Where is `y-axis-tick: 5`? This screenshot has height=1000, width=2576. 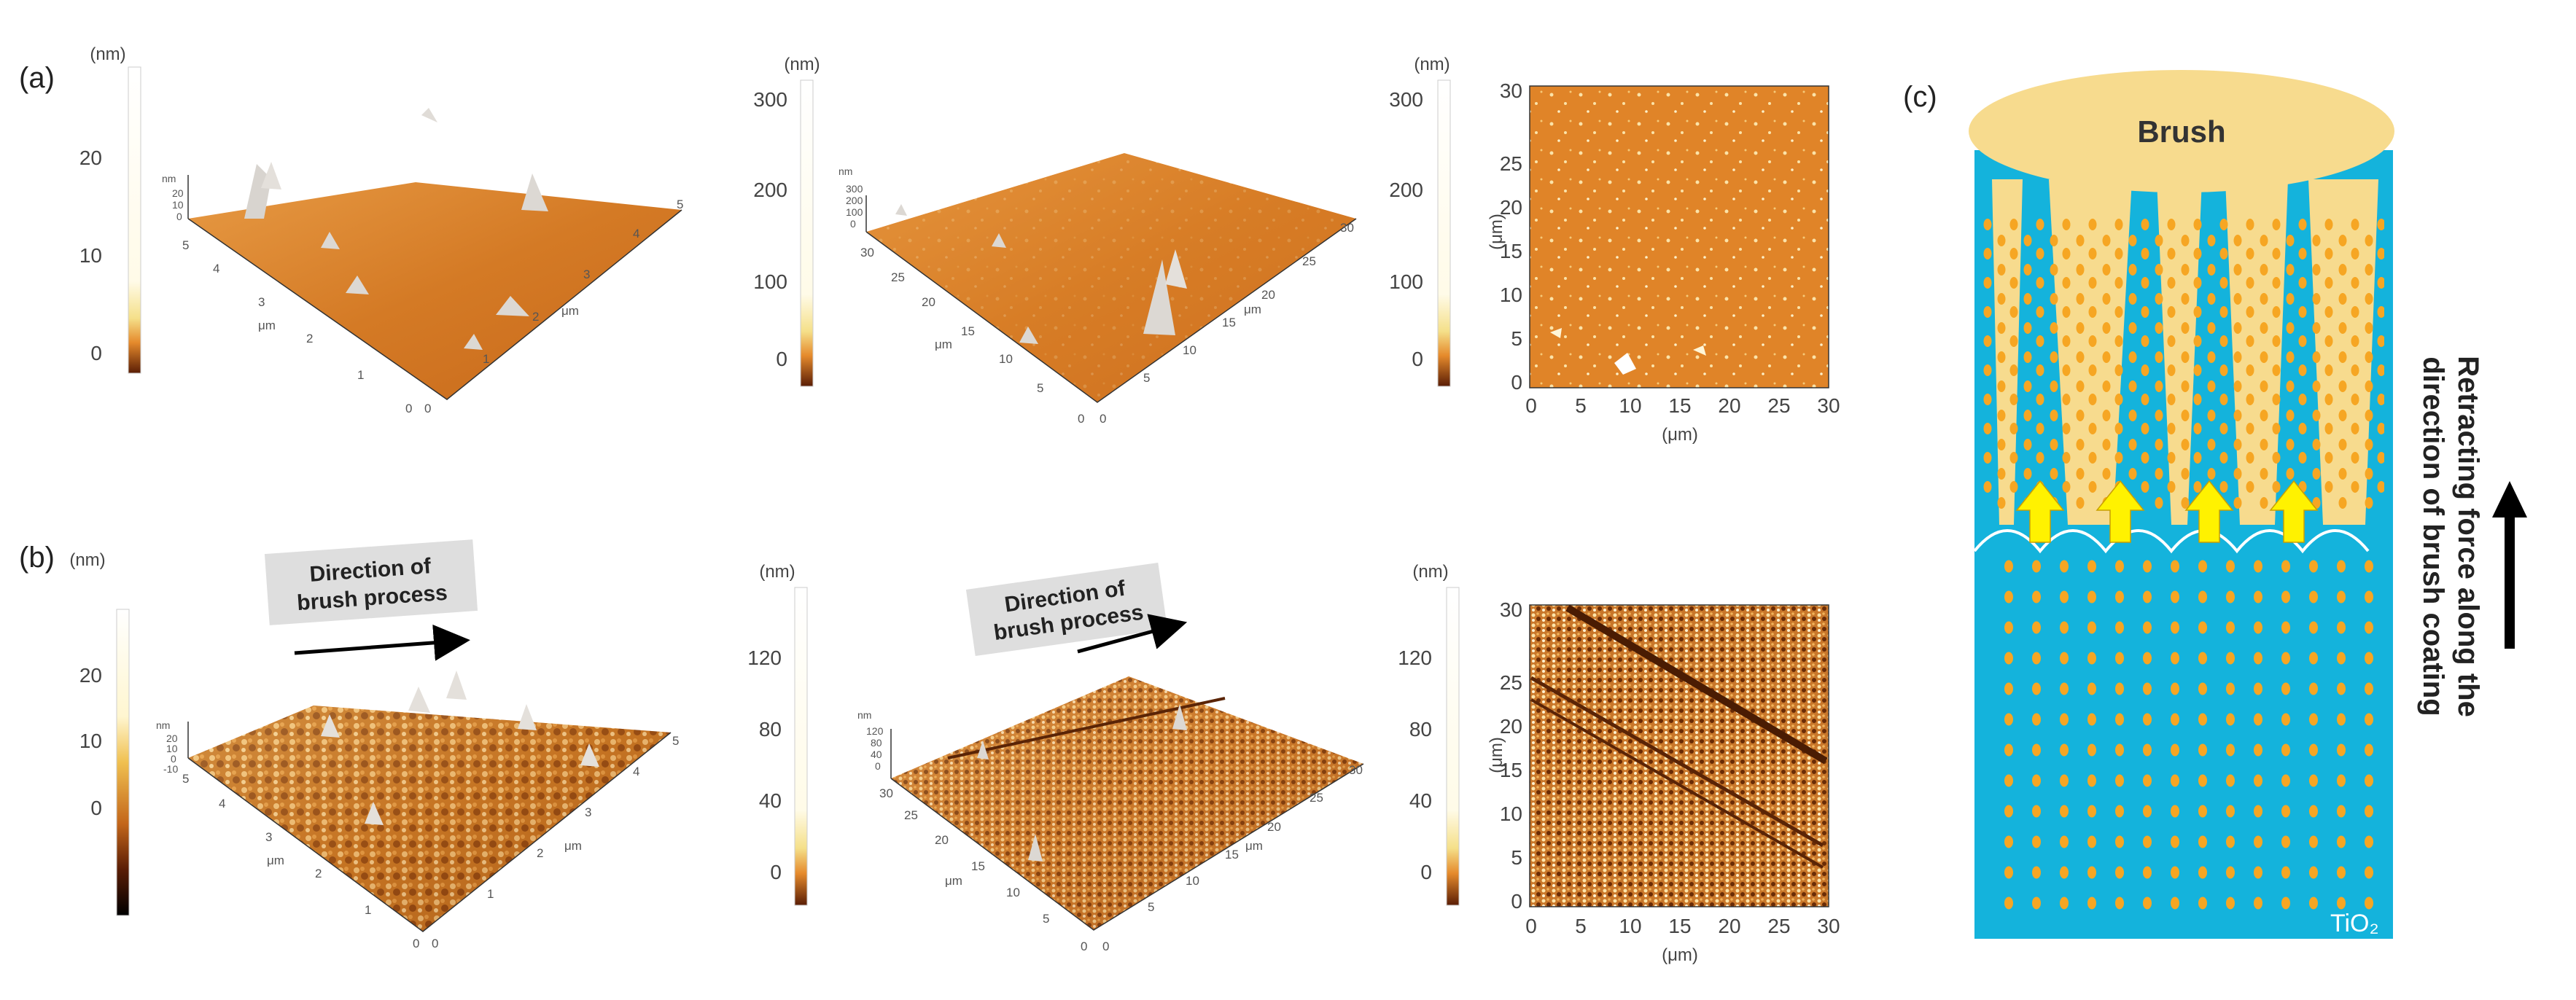
y-axis-tick: 5 is located at coordinates (185, 245).